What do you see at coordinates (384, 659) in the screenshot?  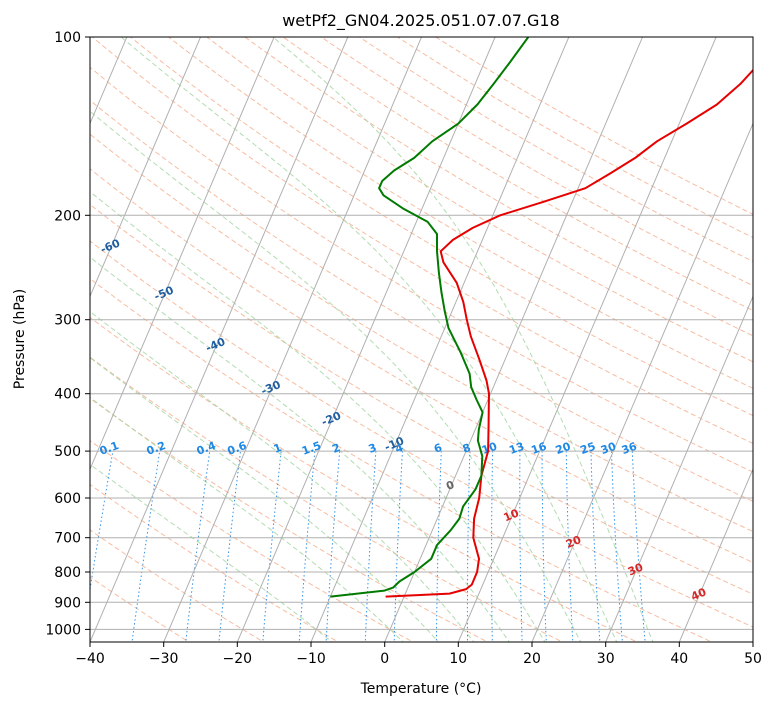 I see `x-tick-label: 0` at bounding box center [384, 659].